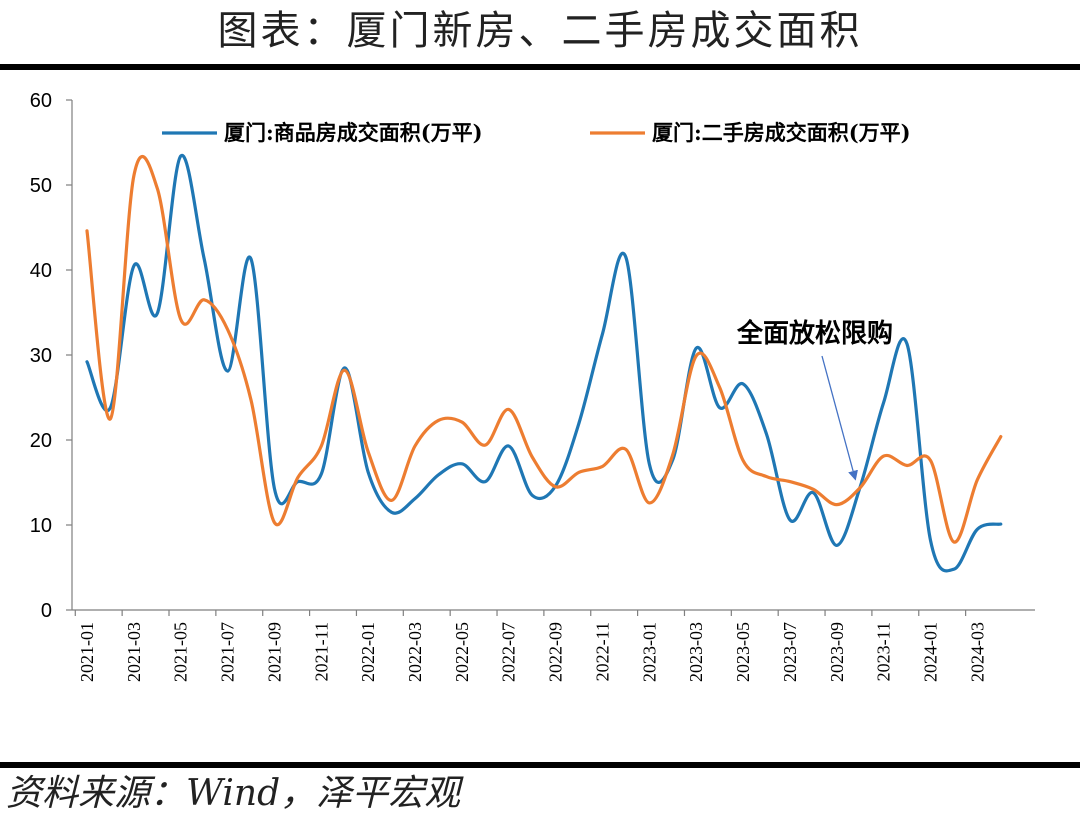 Image resolution: width=1080 pixels, height=820 pixels. What do you see at coordinates (884, 651) in the screenshot?
I see `x-tick-label: 2023-11` at bounding box center [884, 651].